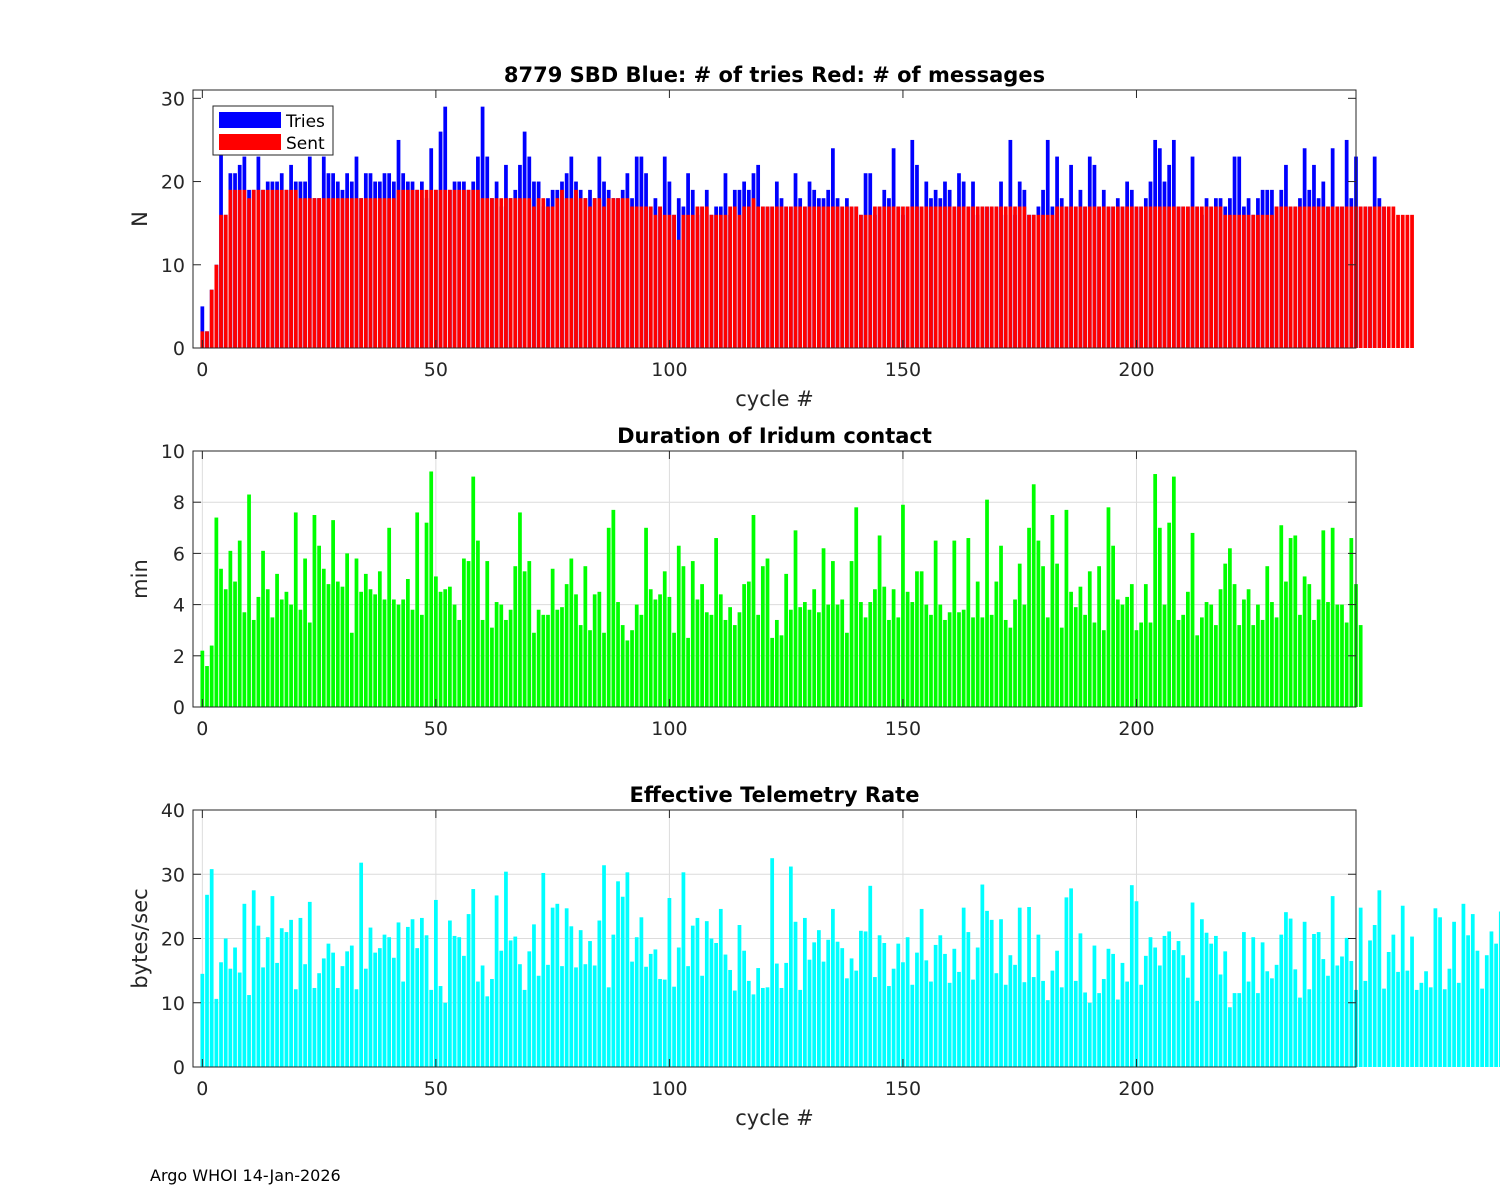  I want to click on x-tick-label: 150, so click(903, 370).